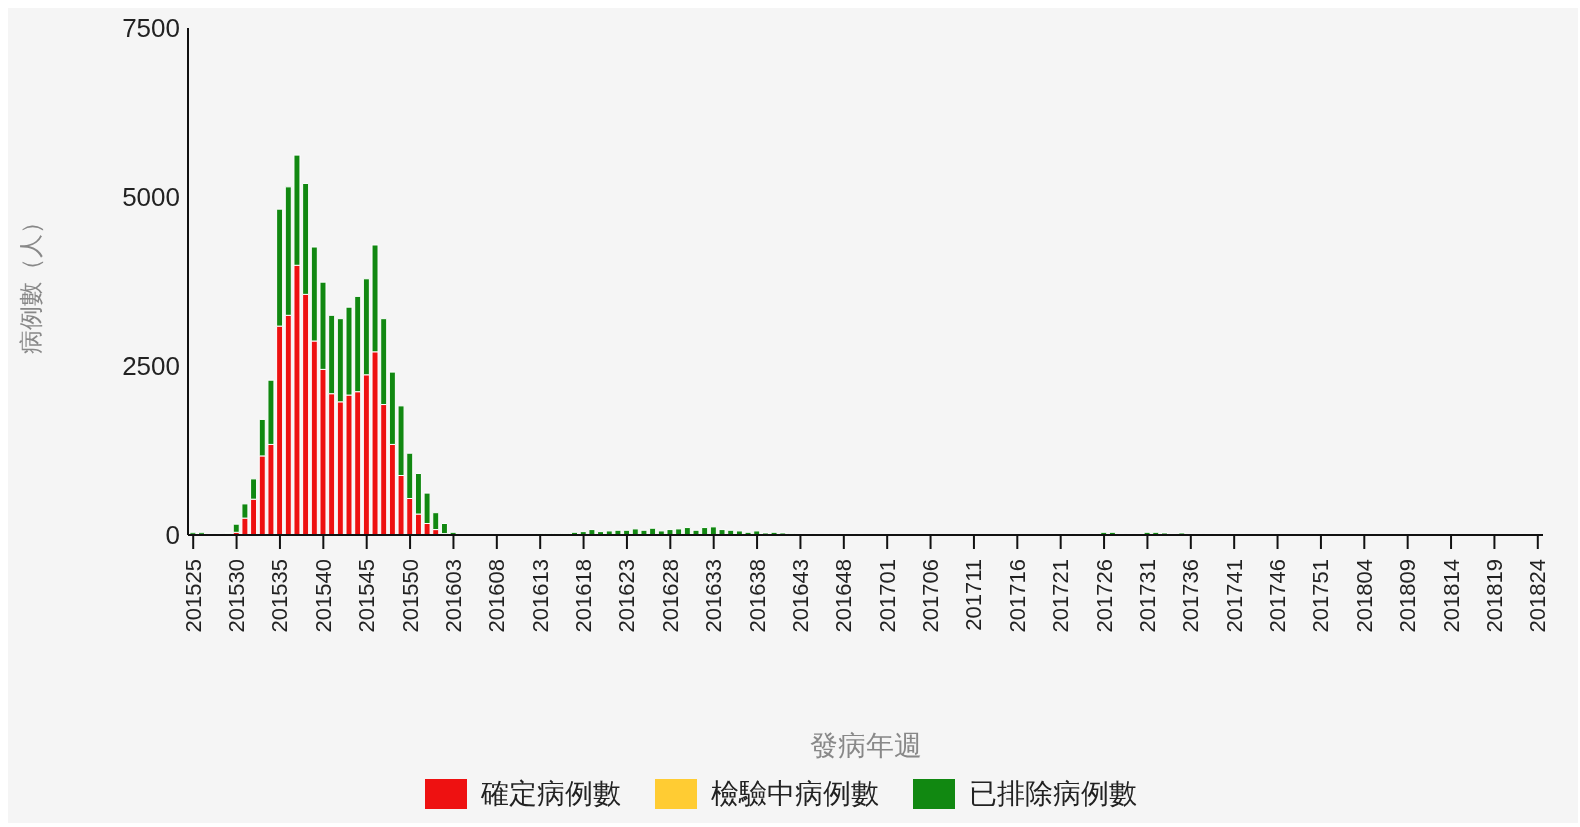 The width and height of the screenshot is (1580, 827). I want to click on x-tick-label: 201706, so click(931, 596).